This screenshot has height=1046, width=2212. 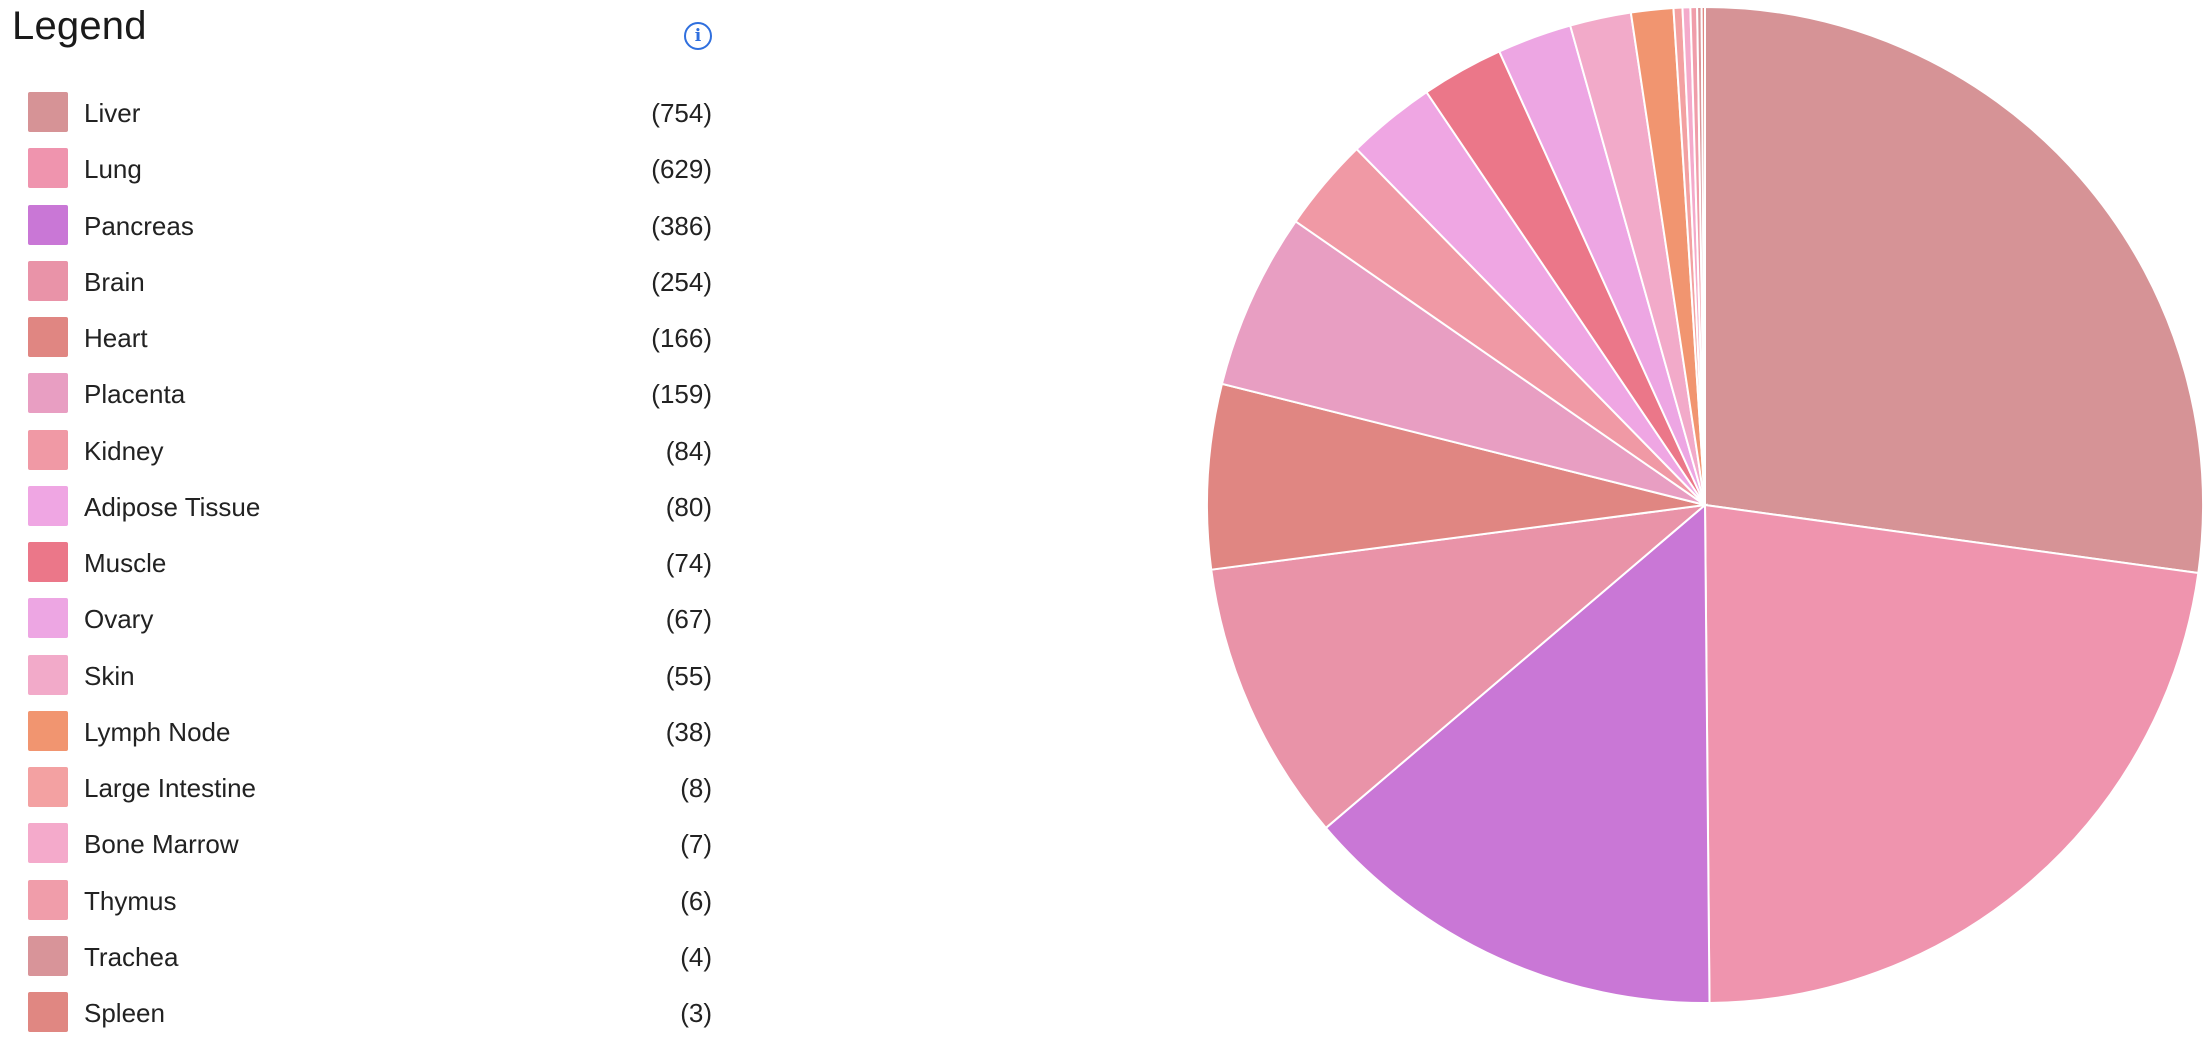 I want to click on legend-item: Thymus (6), so click(x=370, y=900).